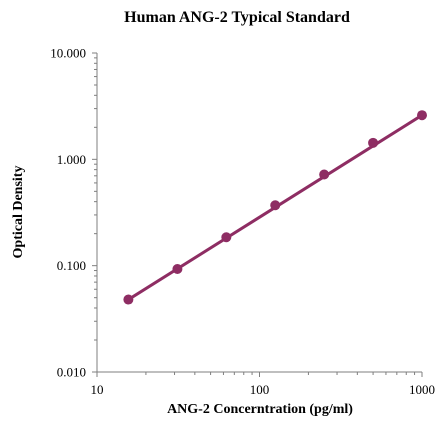  I want to click on x-axis-title: ANG-2 Concerntration (pg/ml), so click(260, 409).